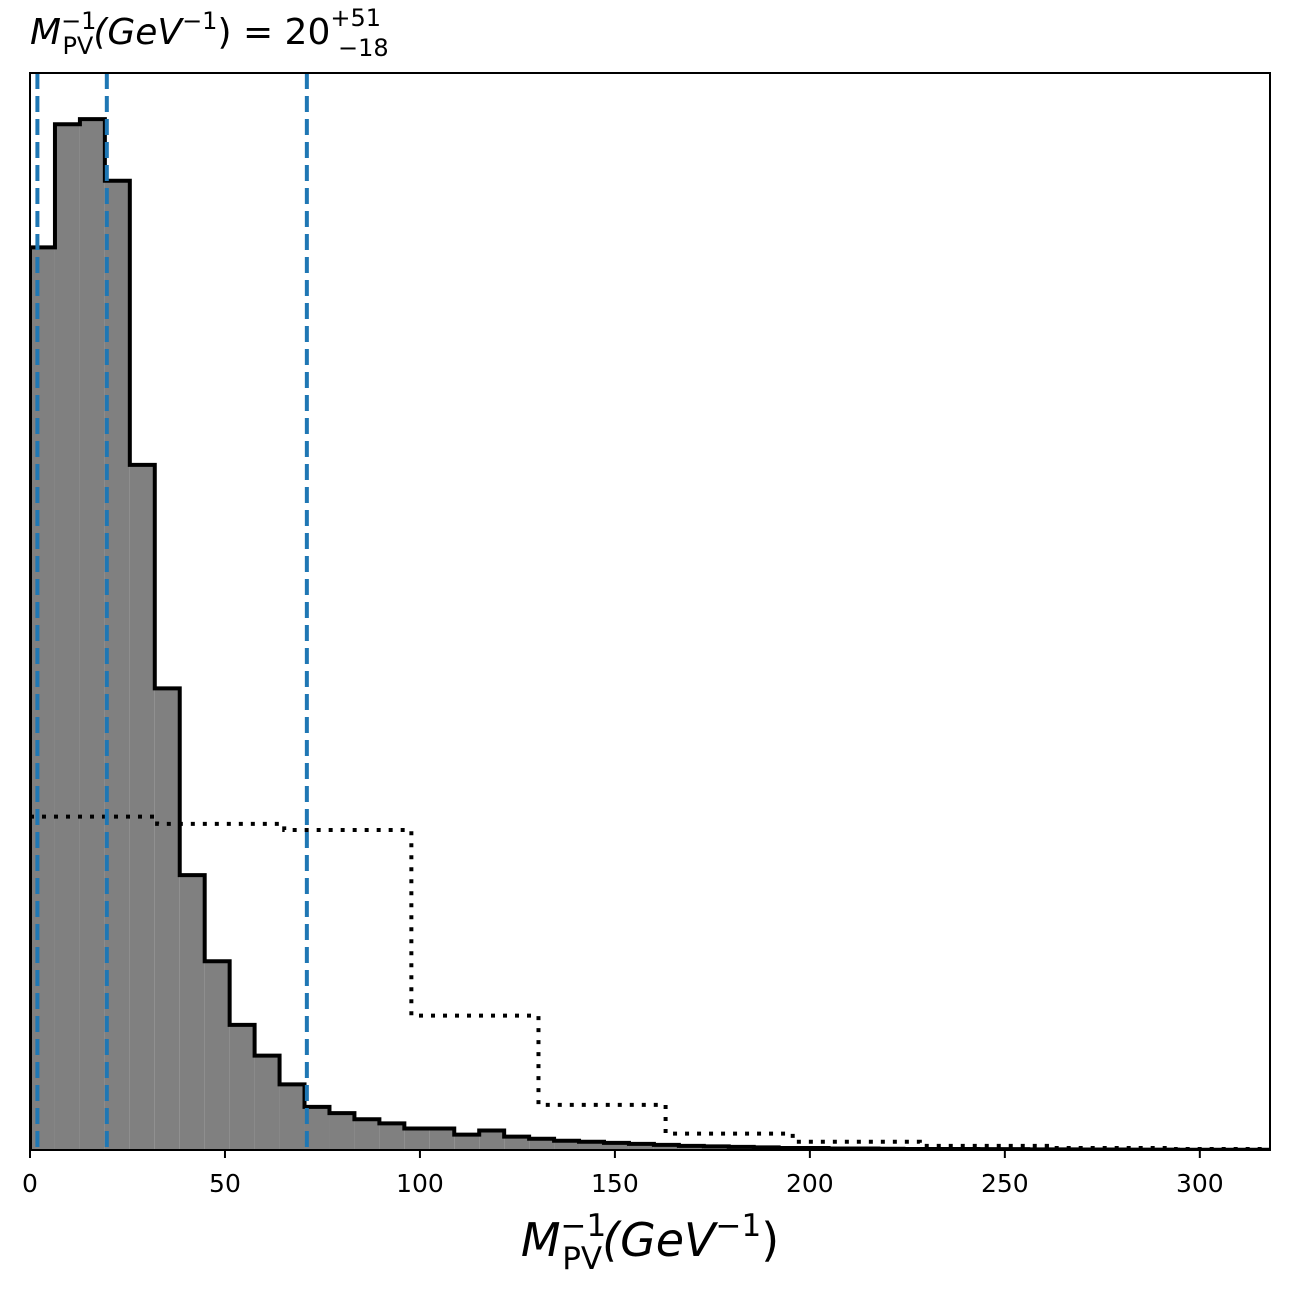 This screenshot has width=1289, height=1297. I want to click on x-tick-label: 250, so click(1005, 1183).